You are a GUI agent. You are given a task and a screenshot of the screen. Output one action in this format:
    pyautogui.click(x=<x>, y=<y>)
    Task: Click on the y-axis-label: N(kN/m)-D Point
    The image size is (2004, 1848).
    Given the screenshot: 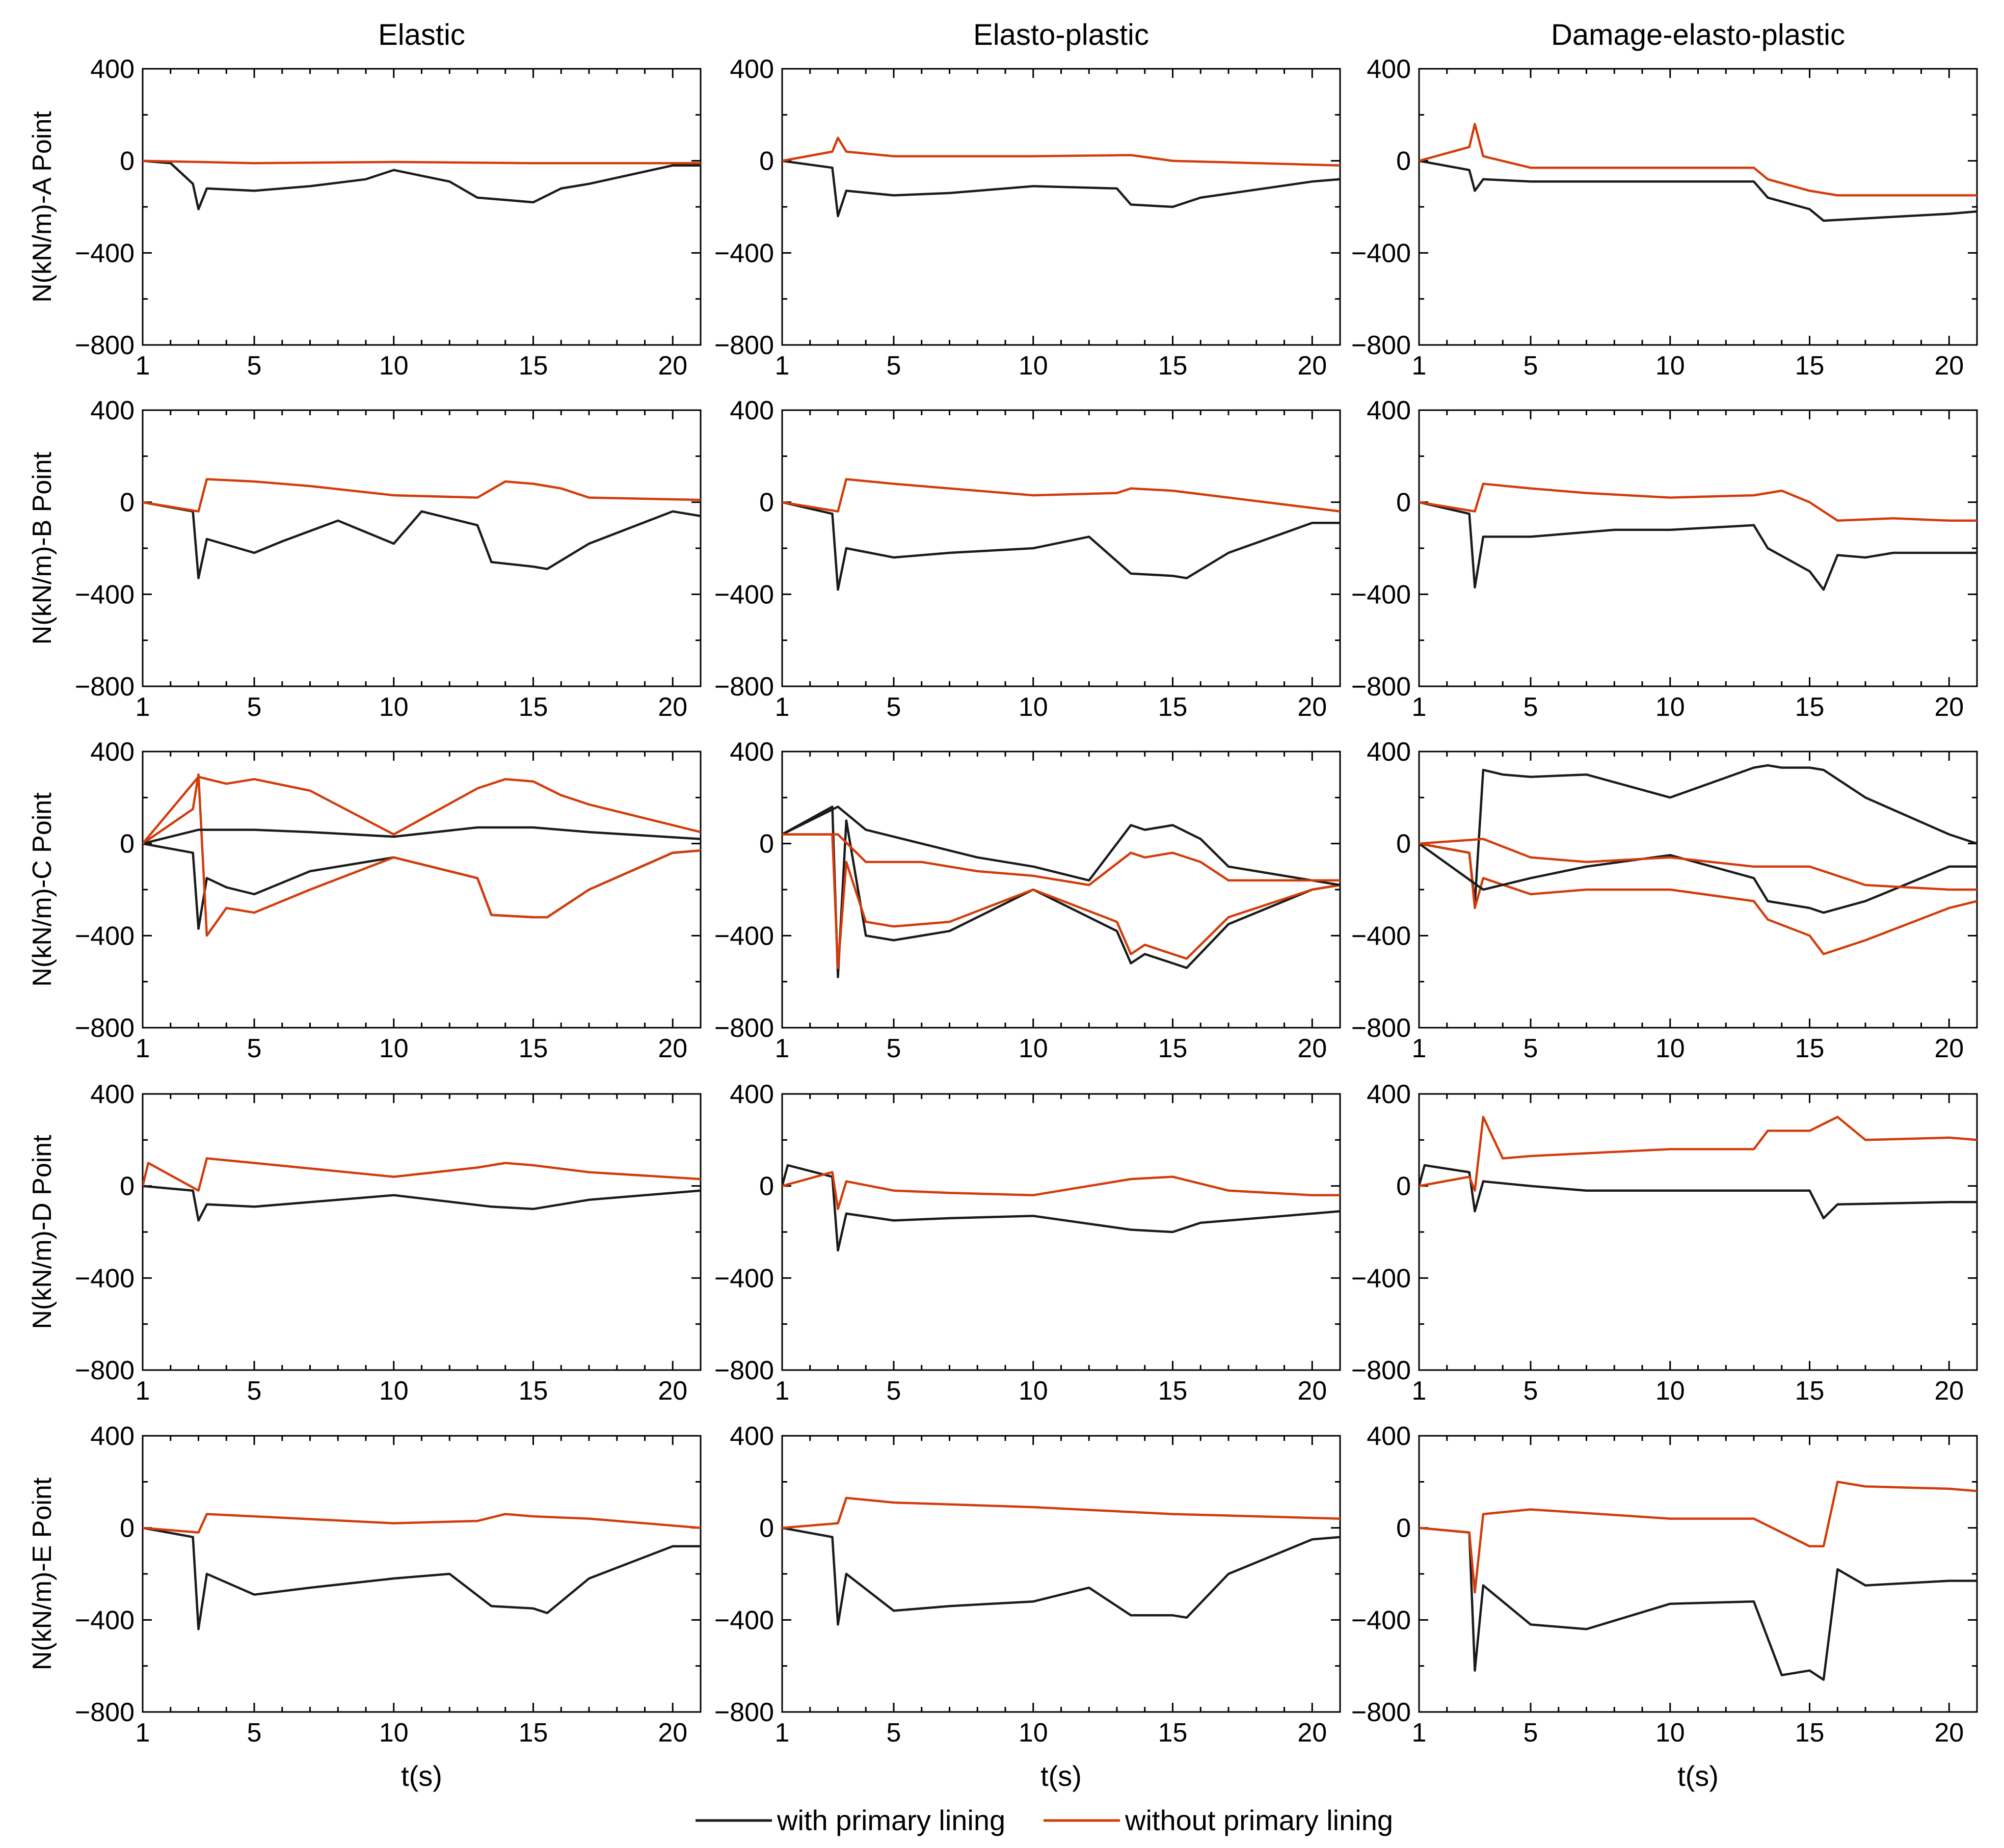 What is the action you would take?
    pyautogui.click(x=42, y=1232)
    